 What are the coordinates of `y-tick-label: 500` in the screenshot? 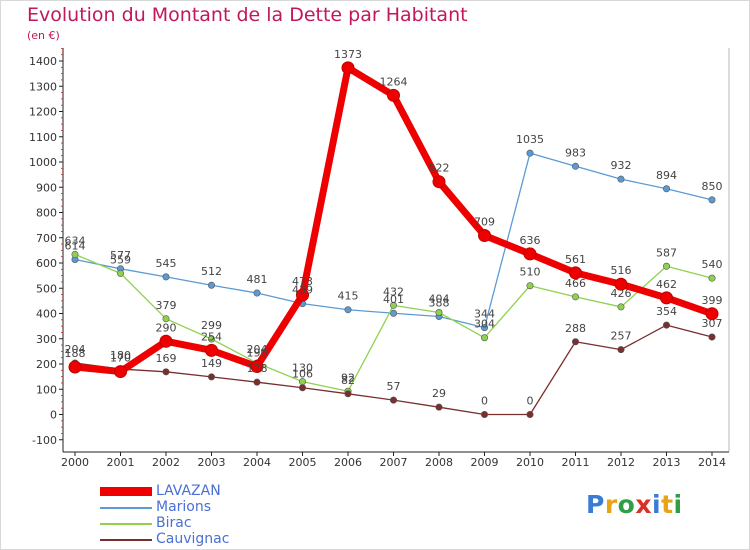 It's located at (46, 288).